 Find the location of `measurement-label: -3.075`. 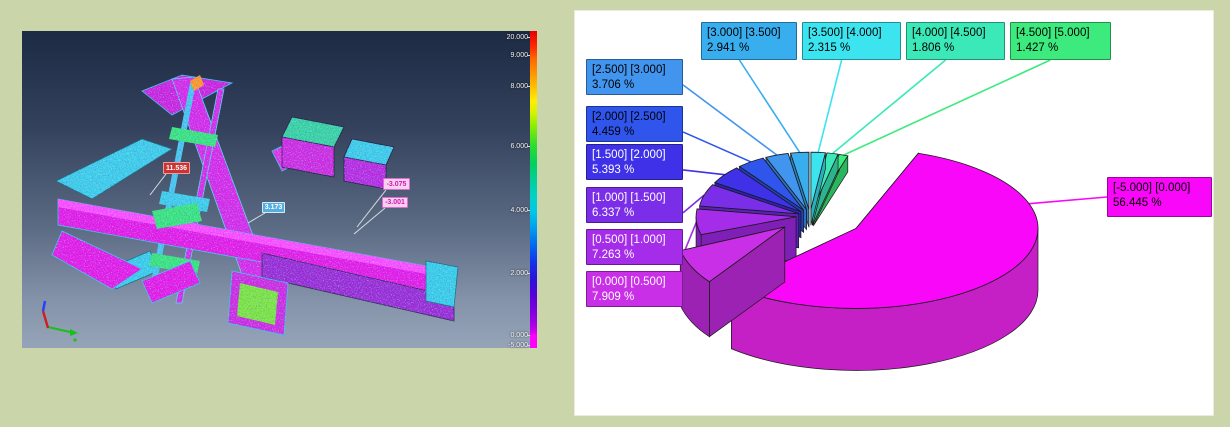

measurement-label: -3.075 is located at coordinates (396, 184).